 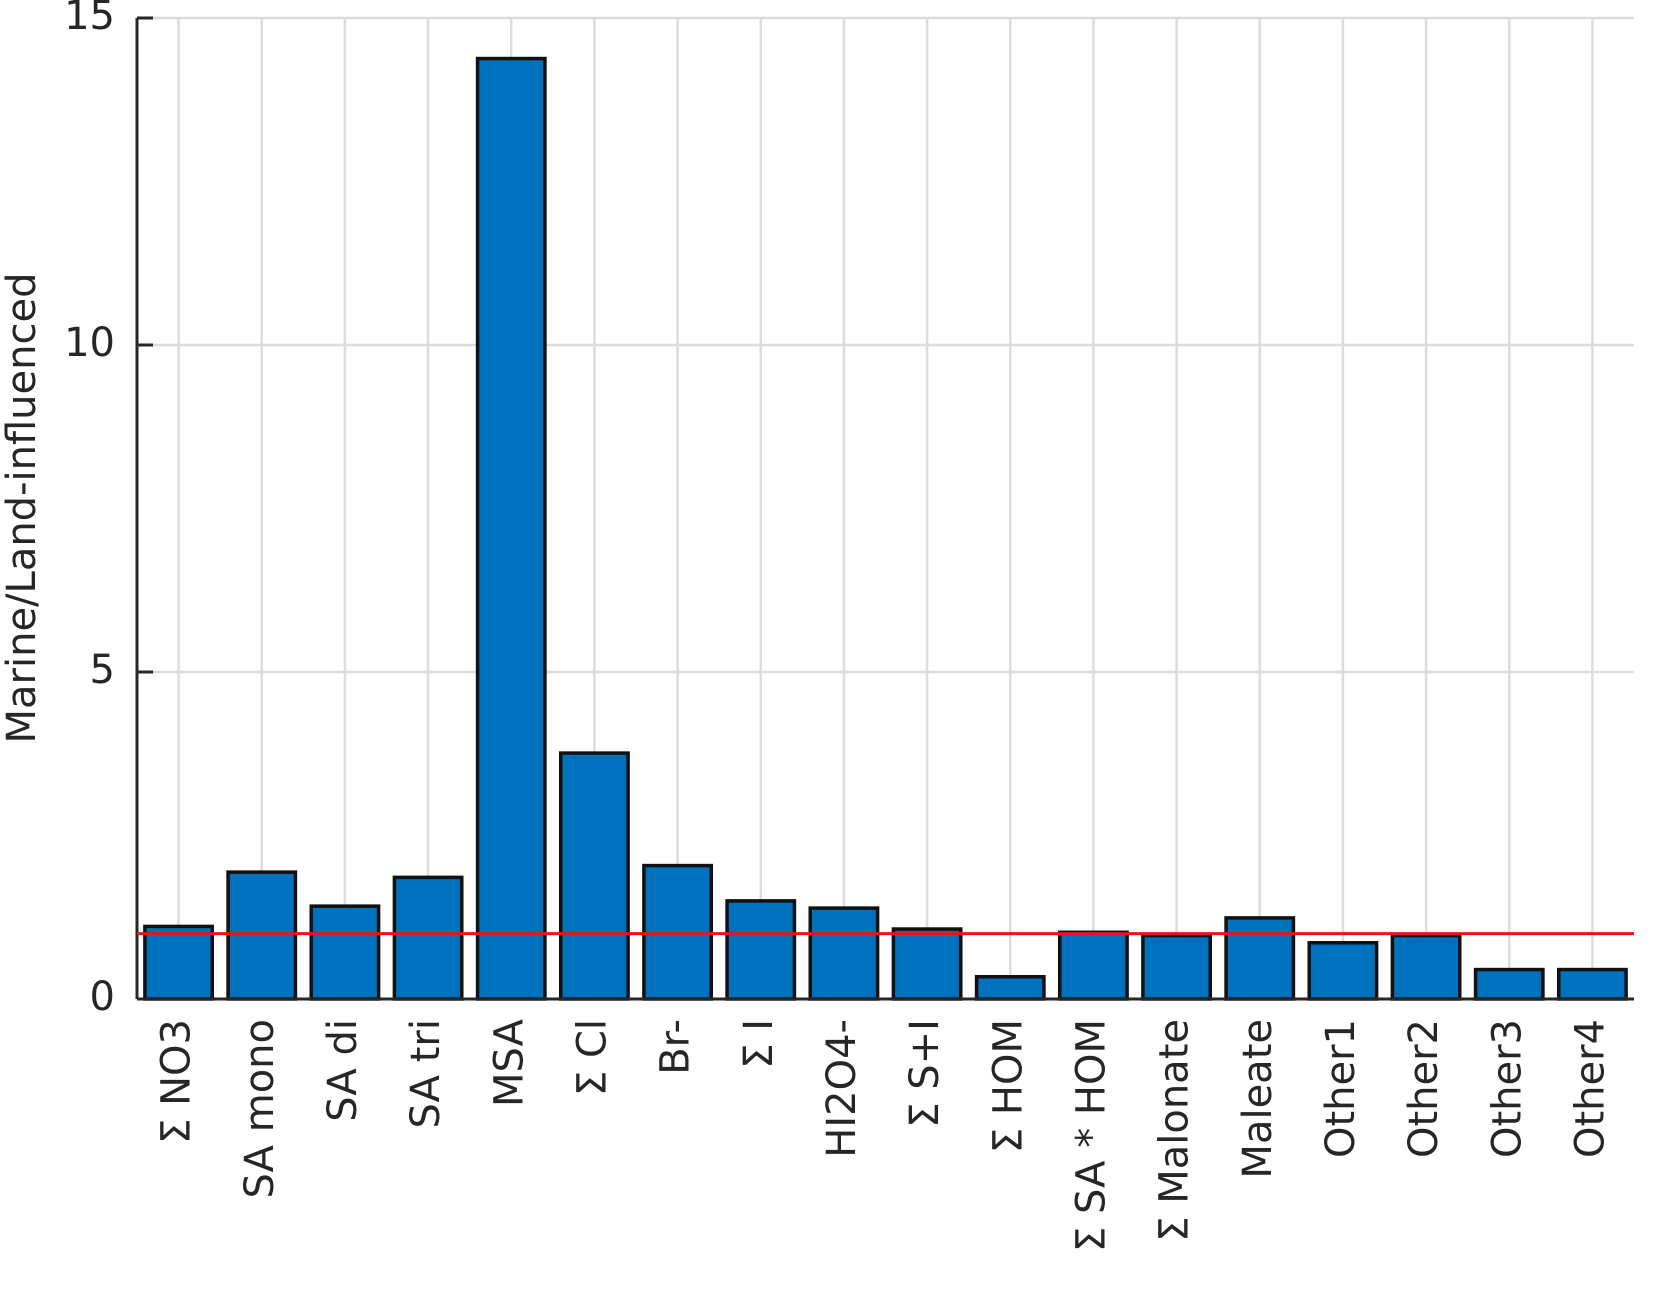 I want to click on x-tick-label: Σ Cl, so click(x=592, y=1057).